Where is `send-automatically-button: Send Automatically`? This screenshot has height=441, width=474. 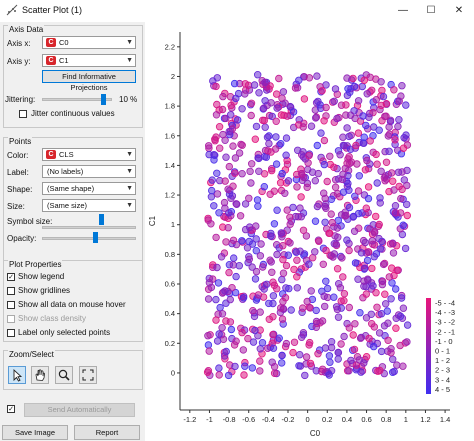
send-automatically-button: Send Automatically is located at coordinates (79, 410).